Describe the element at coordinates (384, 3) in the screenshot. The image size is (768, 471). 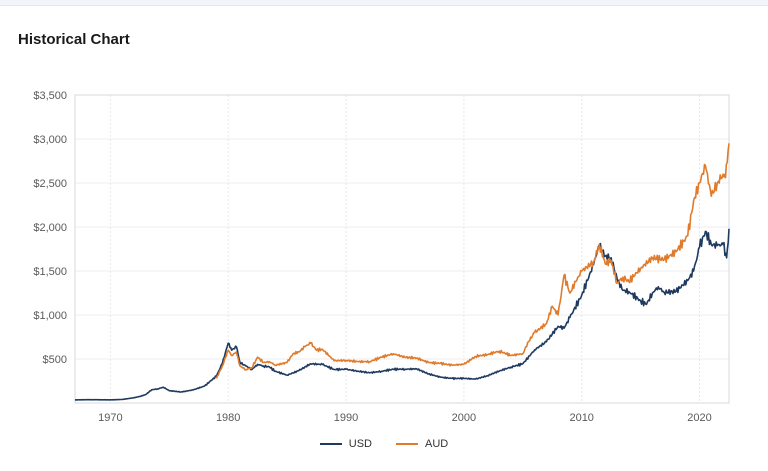
I see `top-border` at that location.